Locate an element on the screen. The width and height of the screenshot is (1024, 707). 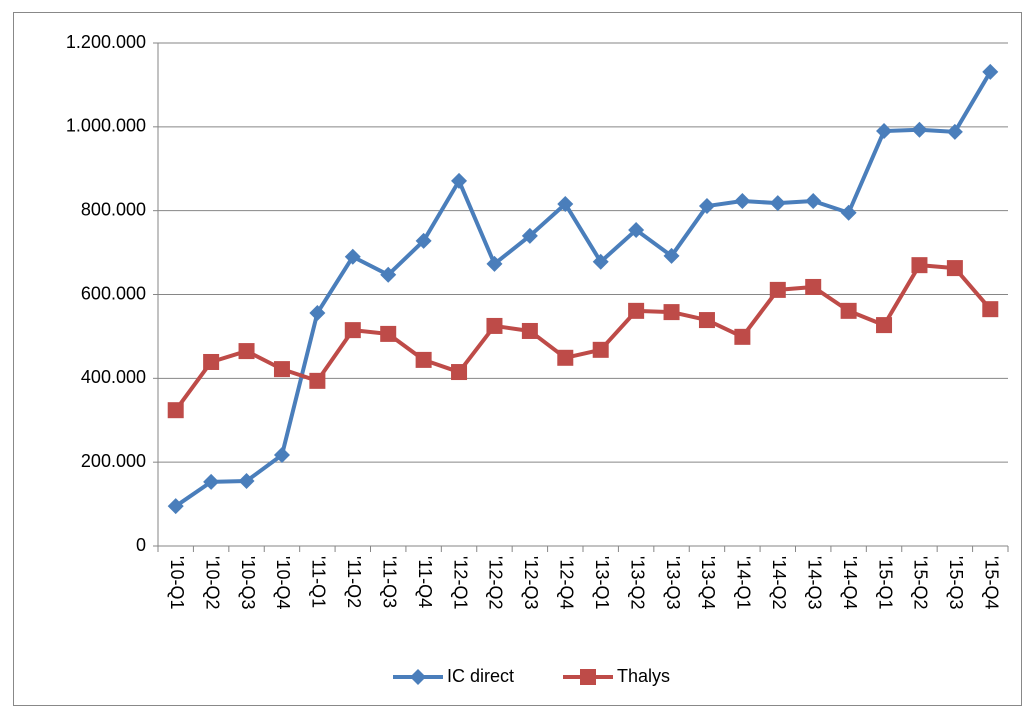
x-tick-label: '12-Q1 is located at coordinates (460, 582).